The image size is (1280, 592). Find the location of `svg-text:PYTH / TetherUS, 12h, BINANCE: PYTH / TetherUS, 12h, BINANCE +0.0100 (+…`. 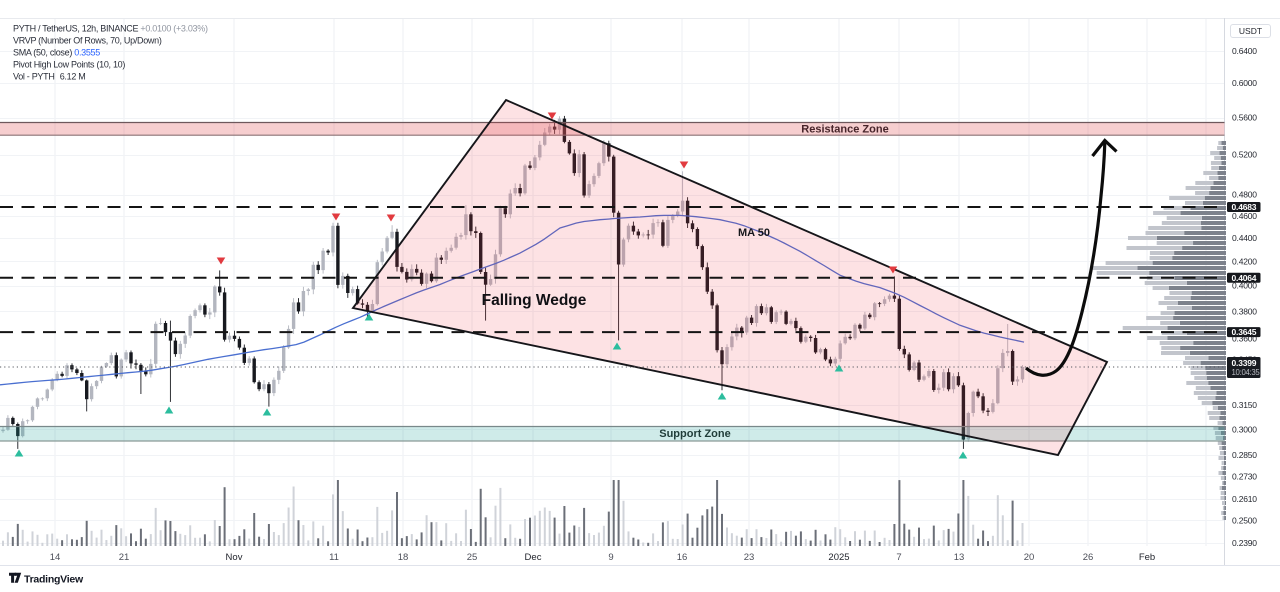

svg-text:PYTH / TetherUS, 12h, BINANCE: PYTH / TetherUS, 12h, BINANCE +0.0100 (+… is located at coordinates (110, 29).